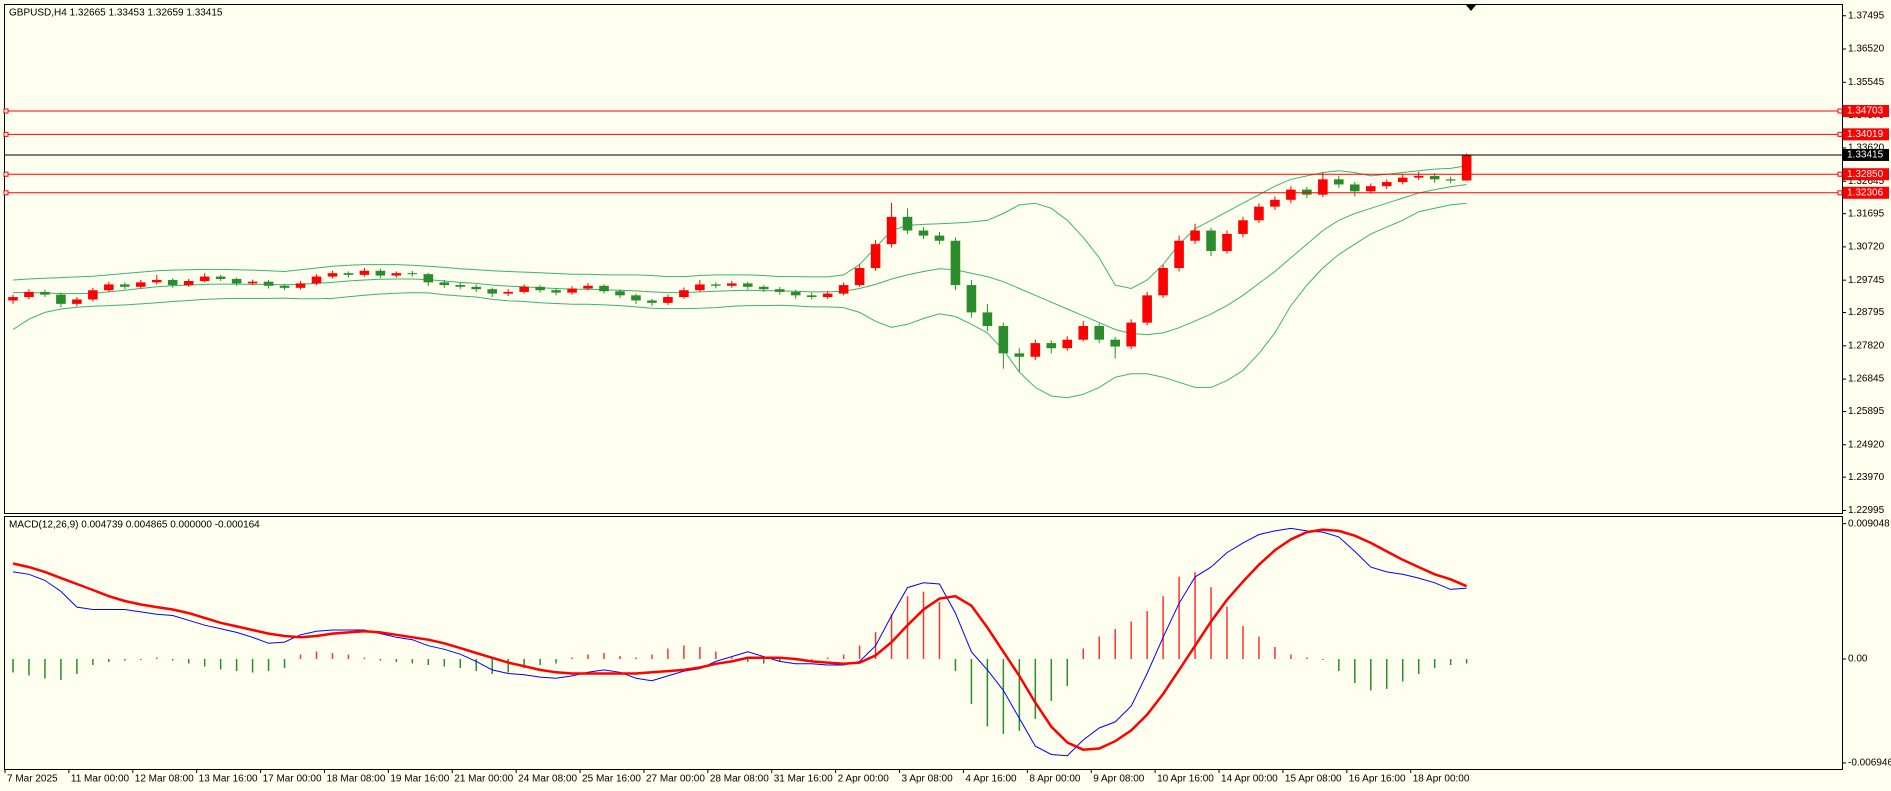 The height and width of the screenshot is (791, 1891). Describe the element at coordinates (483, 779) in the screenshot. I see `x-tick-label: 21 Mar 00:00` at that location.